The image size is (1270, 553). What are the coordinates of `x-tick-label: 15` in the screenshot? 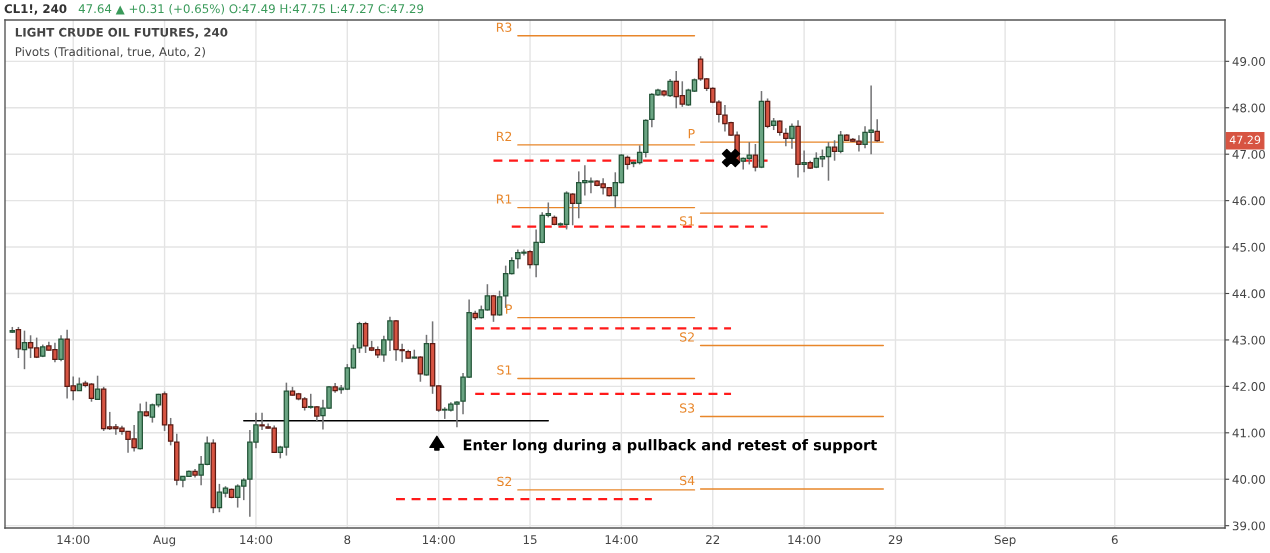 It's located at (530, 540).